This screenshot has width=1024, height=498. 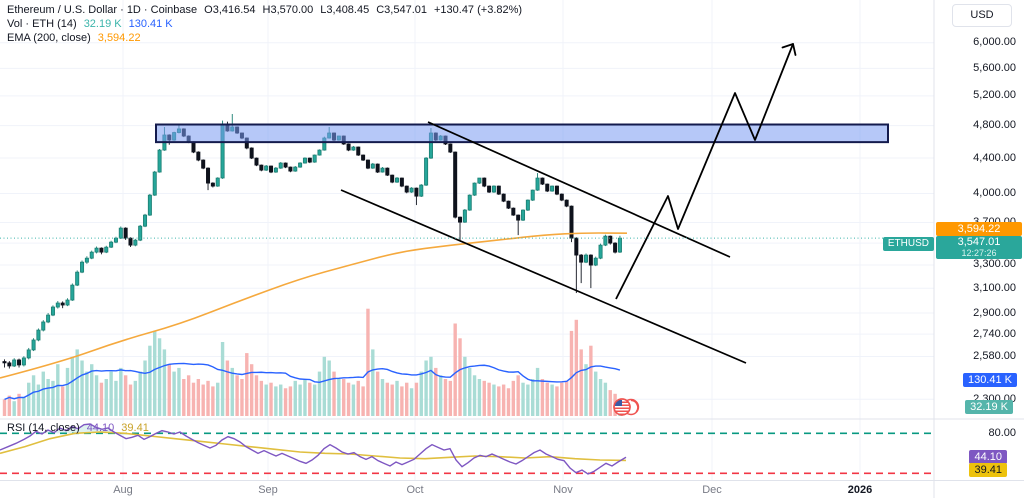 I want to click on symbol-label-badge: ETHUSD, so click(x=908, y=244).